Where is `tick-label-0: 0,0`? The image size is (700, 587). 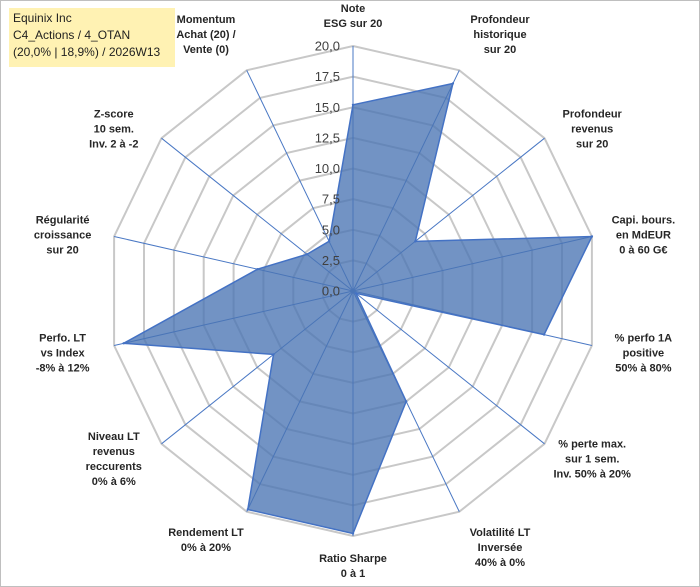
tick-label-0: 0,0 is located at coordinates (331, 291).